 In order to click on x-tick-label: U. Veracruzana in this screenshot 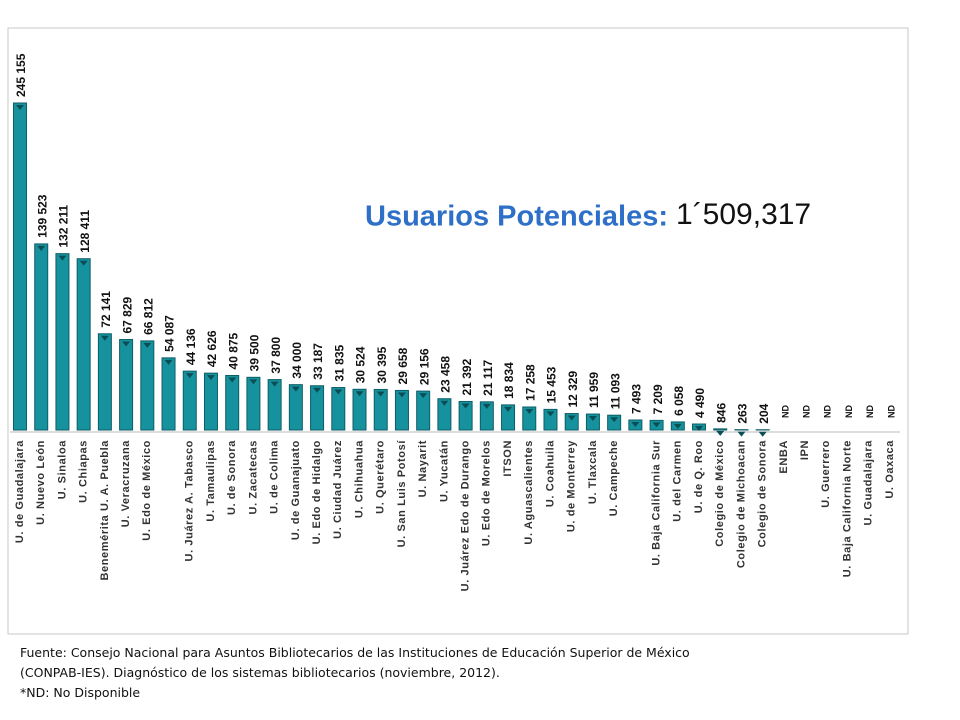, I will do `click(126, 484)`.